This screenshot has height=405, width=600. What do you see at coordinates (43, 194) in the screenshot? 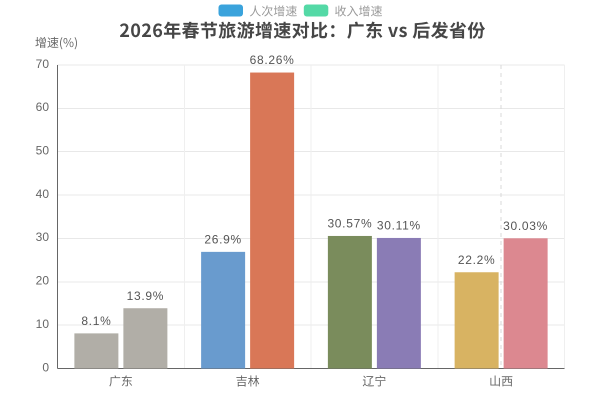
I see `svg-text: 40` at bounding box center [43, 194].